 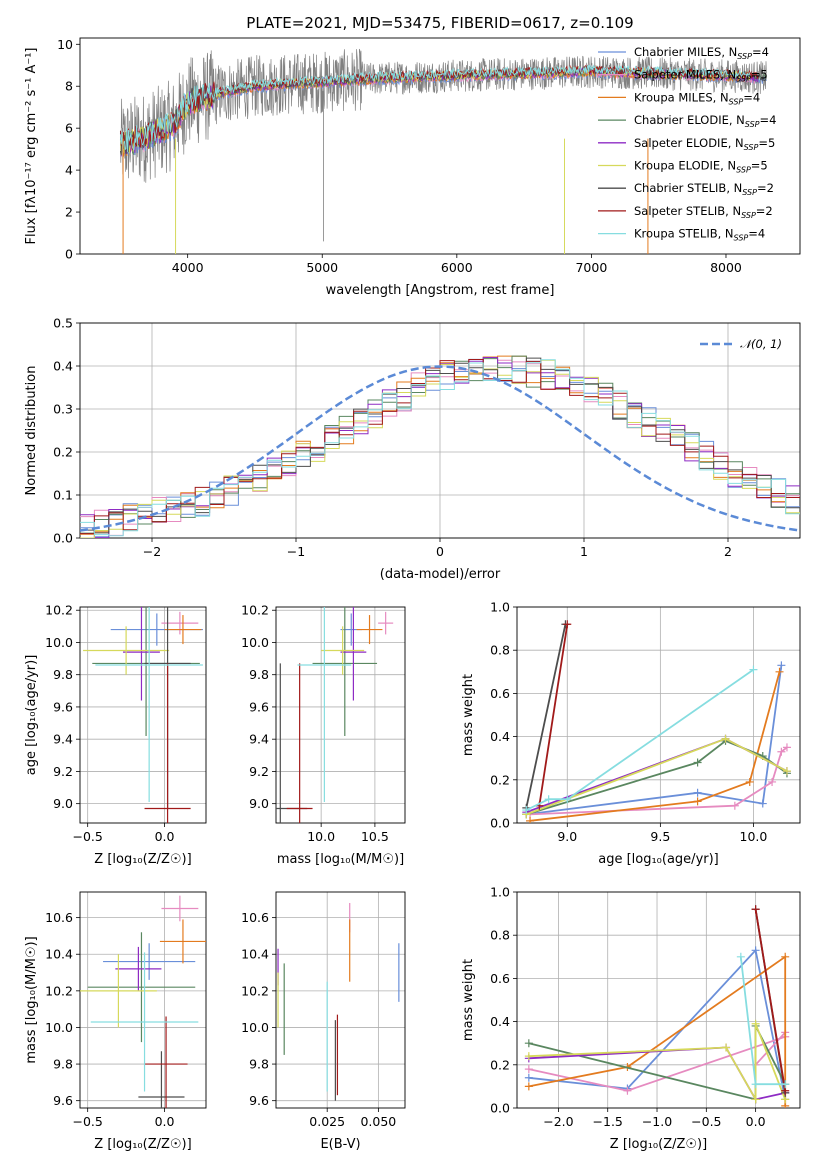 I want to click on errorbars-mass_vs_ebv, so click(x=338, y=1001).